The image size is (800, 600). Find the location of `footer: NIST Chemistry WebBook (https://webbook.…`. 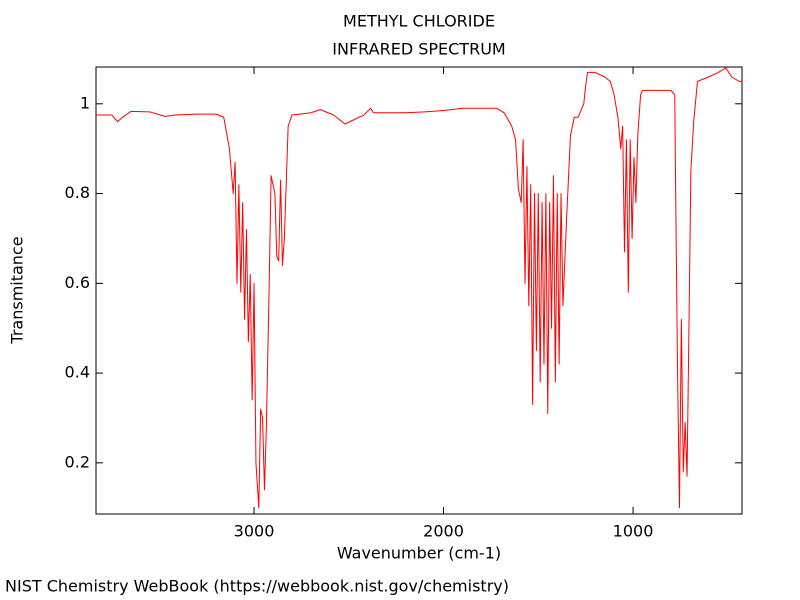

footer: NIST Chemistry WebBook (https://webbook.… is located at coordinates (257, 586).